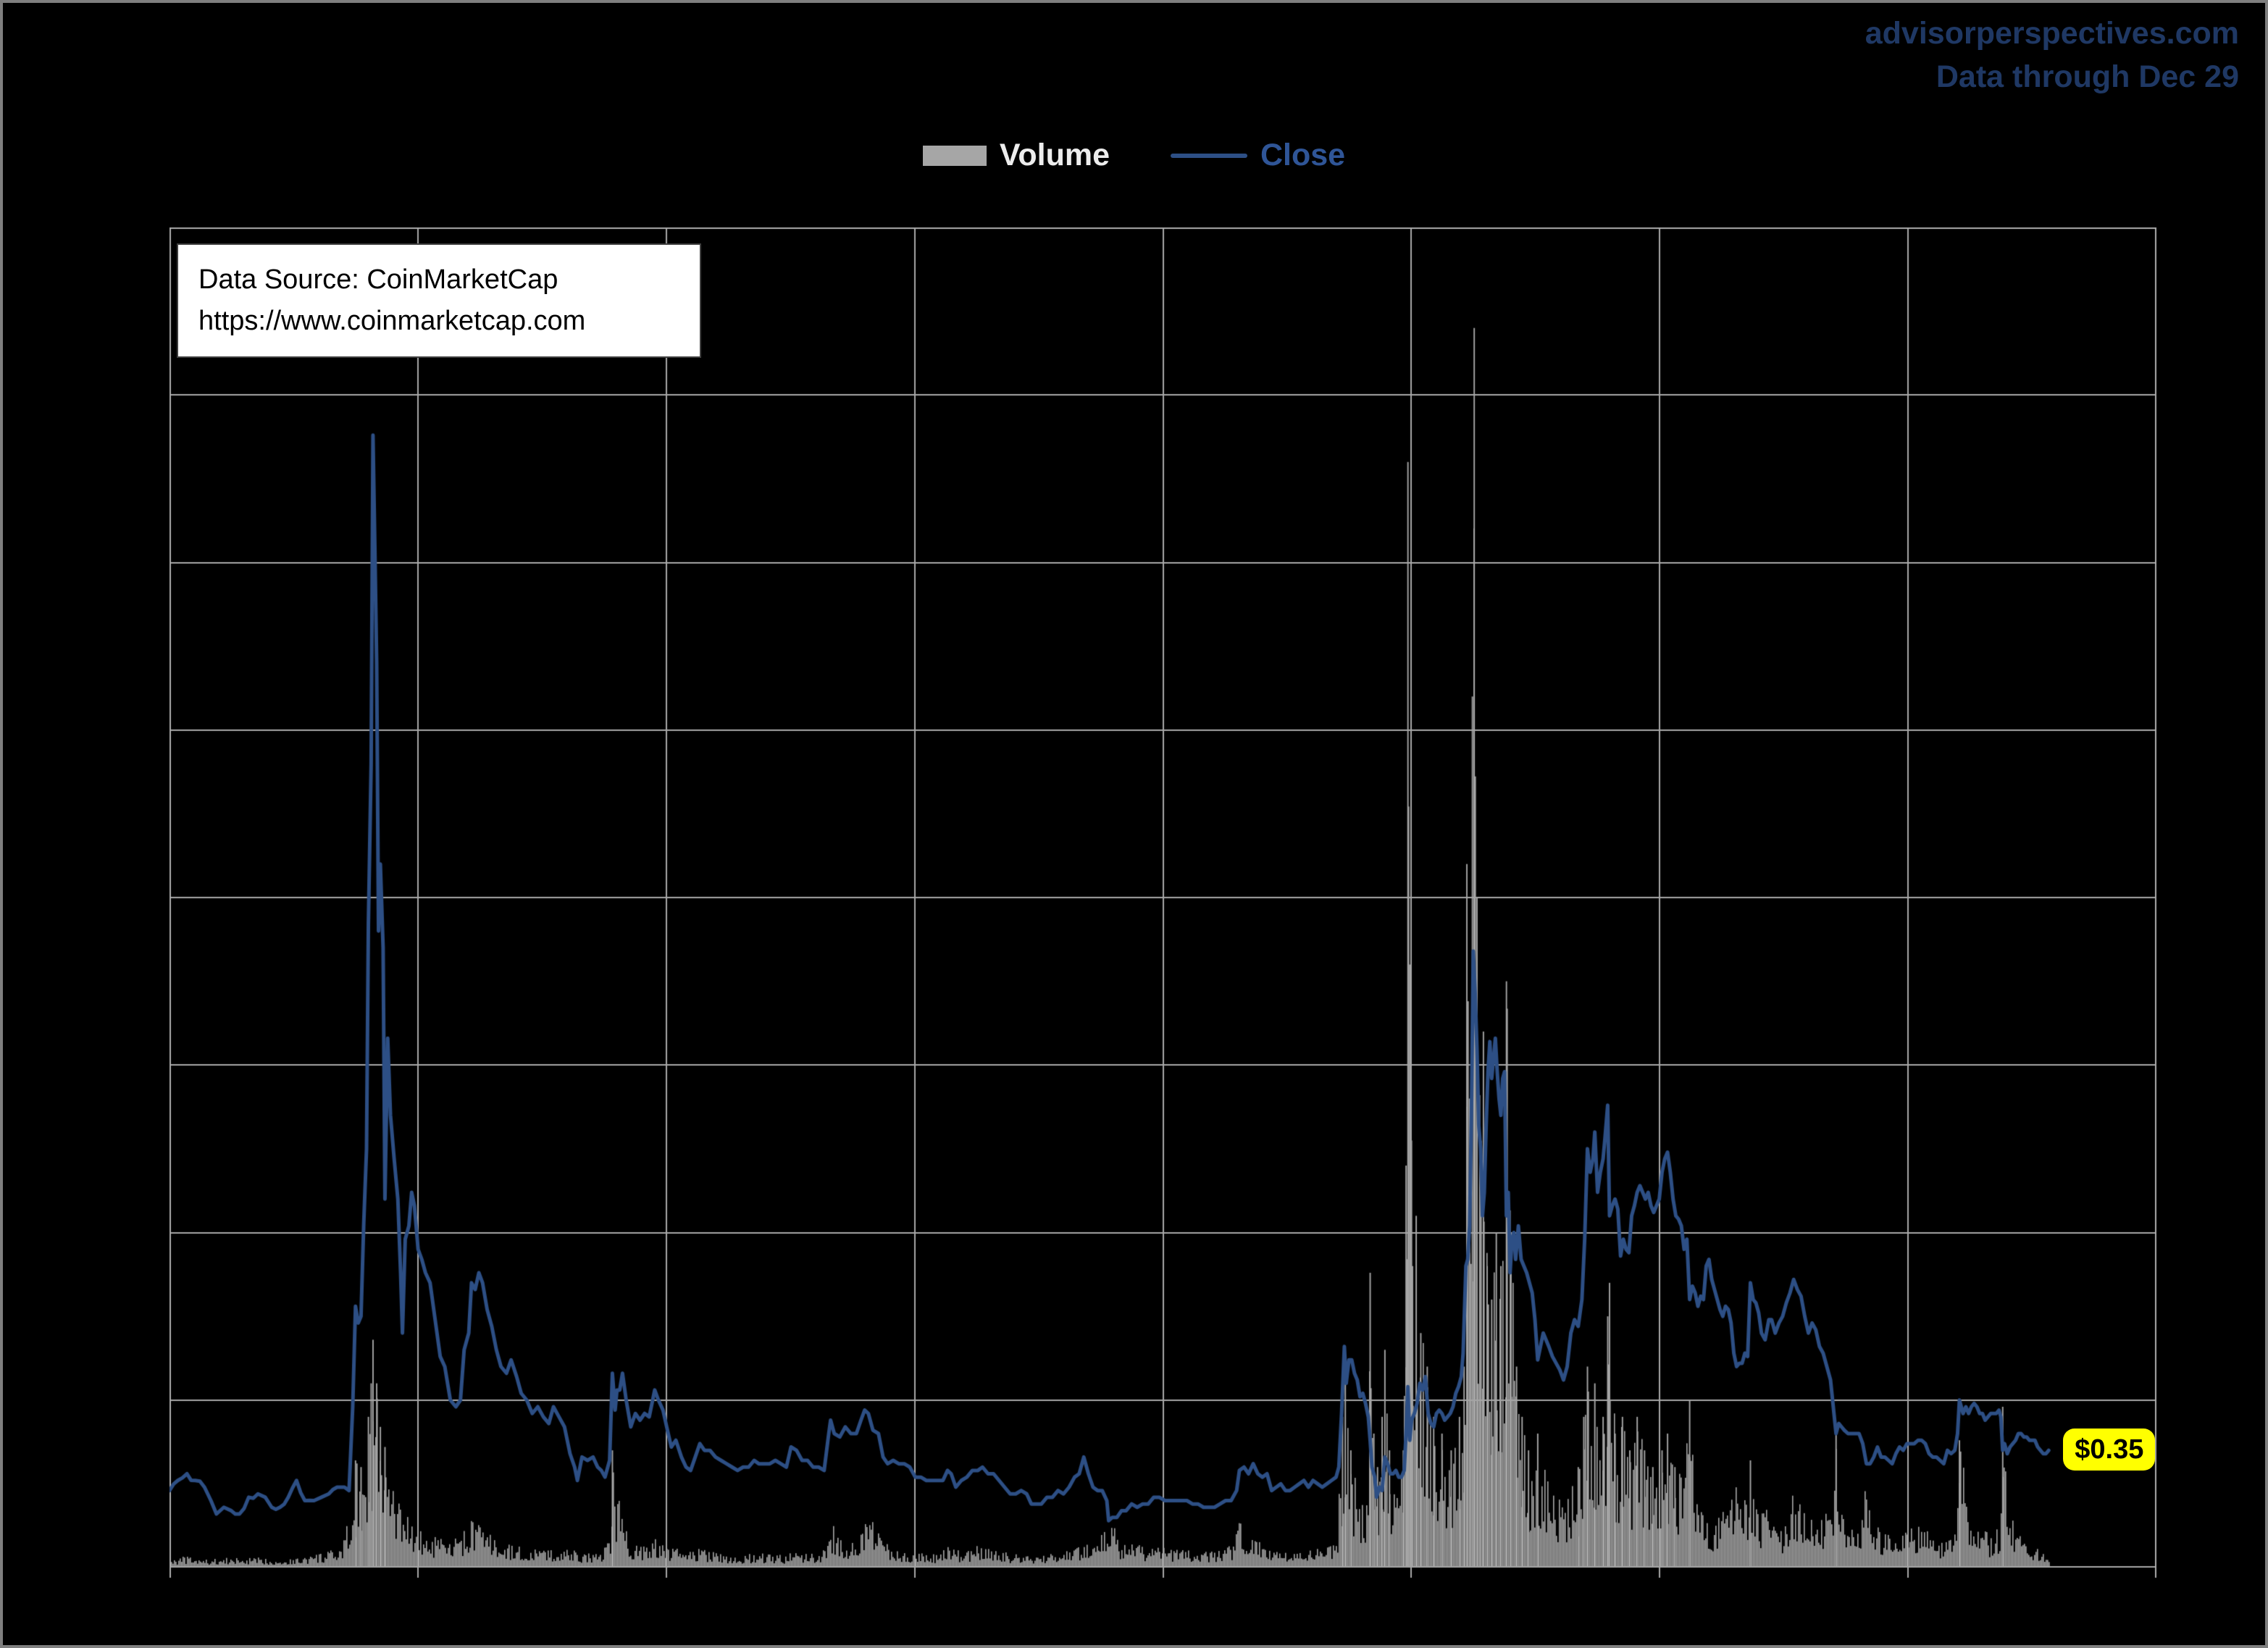 The image size is (2268, 1648). I want to click on watermark-site: advisorperspectives.com, so click(2052, 33).